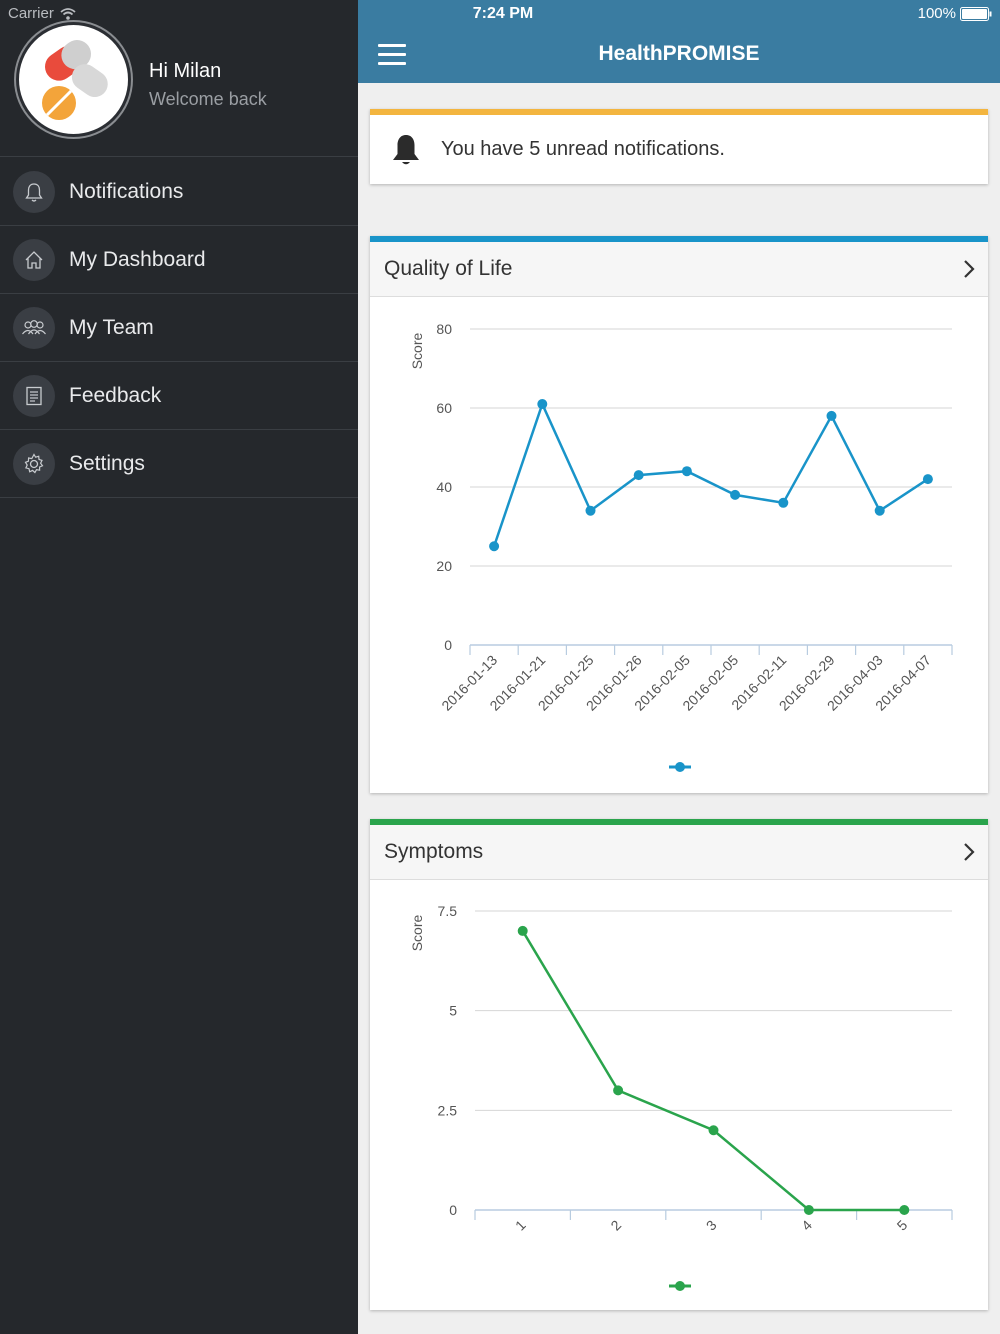  I want to click on sidebar-item-my-team: My Team, so click(179, 328).